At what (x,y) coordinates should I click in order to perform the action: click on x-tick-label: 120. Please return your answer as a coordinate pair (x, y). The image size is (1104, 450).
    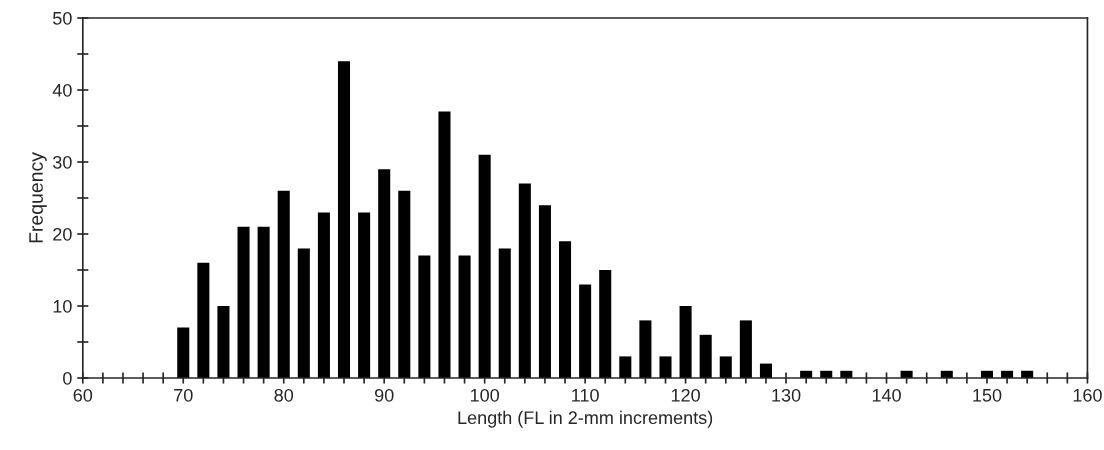
    Looking at the image, I should click on (685, 395).